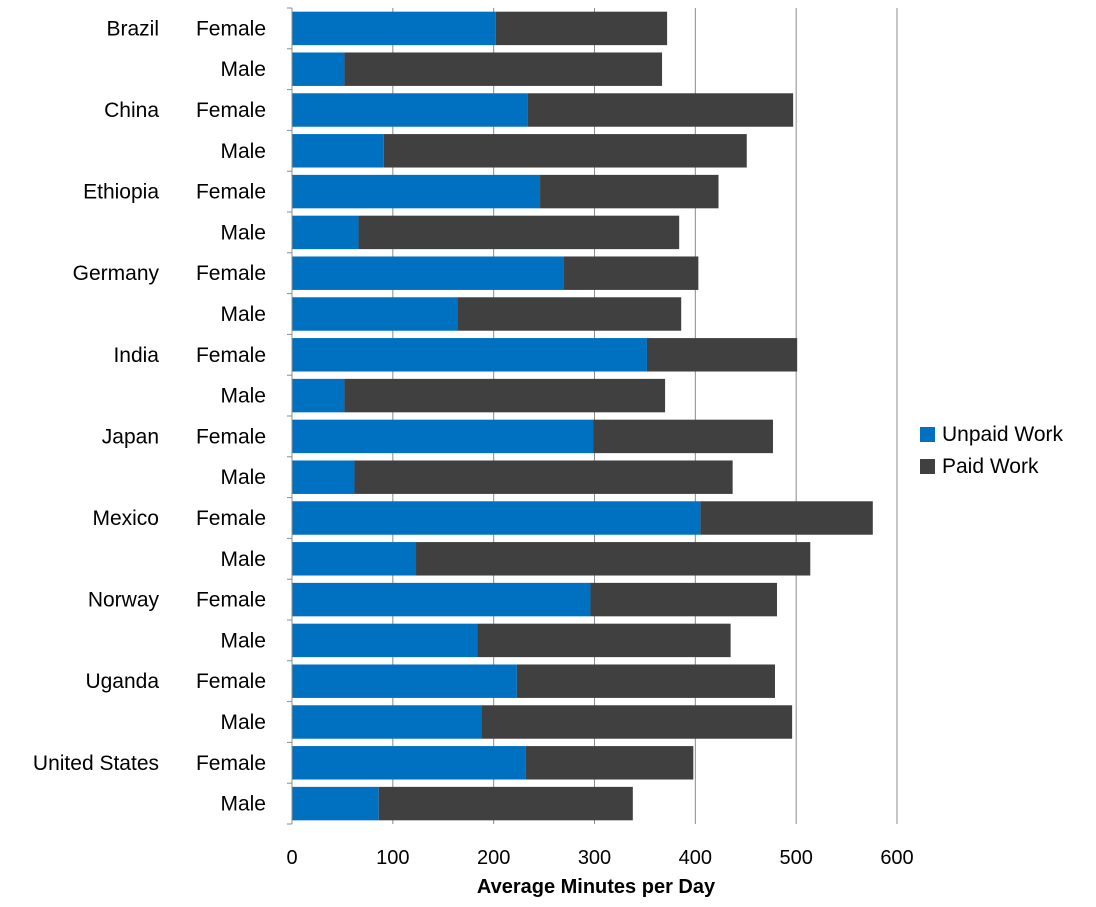 Image resolution: width=1096 pixels, height=907 pixels. Describe the element at coordinates (896, 858) in the screenshot. I see `x-tick-label-600: 600` at that location.